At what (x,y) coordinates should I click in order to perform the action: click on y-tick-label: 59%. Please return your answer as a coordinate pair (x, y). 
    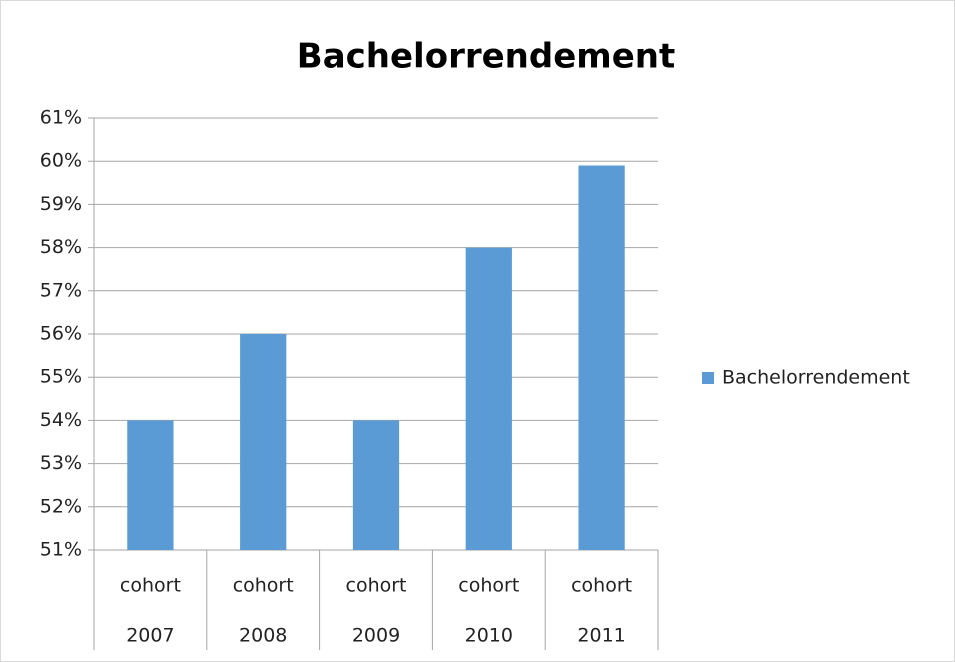
    Looking at the image, I should click on (61, 204).